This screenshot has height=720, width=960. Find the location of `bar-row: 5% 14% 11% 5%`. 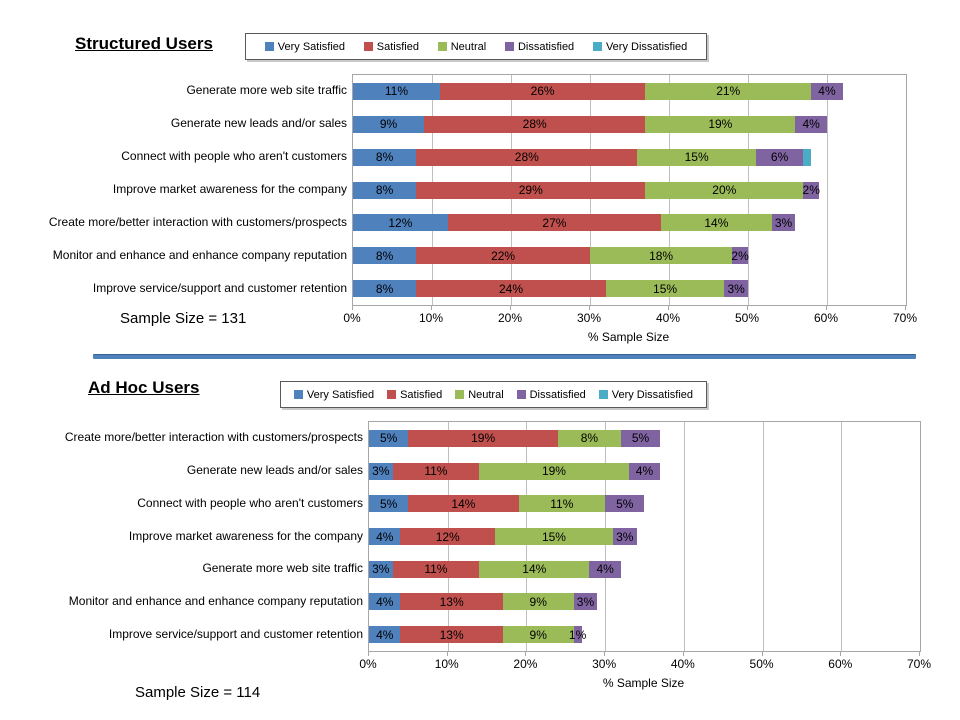

bar-row: 5% 14% 11% 5% is located at coordinates (507, 504).